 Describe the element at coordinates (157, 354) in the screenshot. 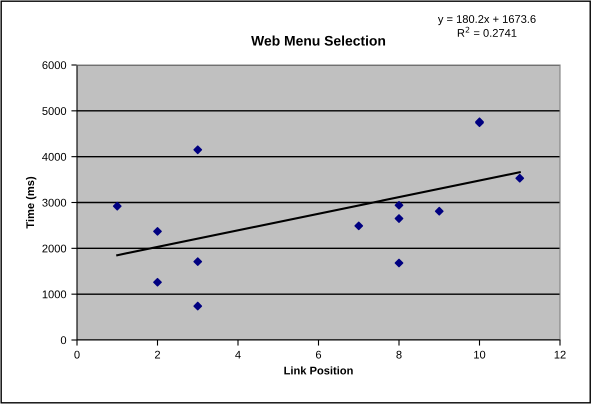

I see `x-tick-label: 2` at that location.